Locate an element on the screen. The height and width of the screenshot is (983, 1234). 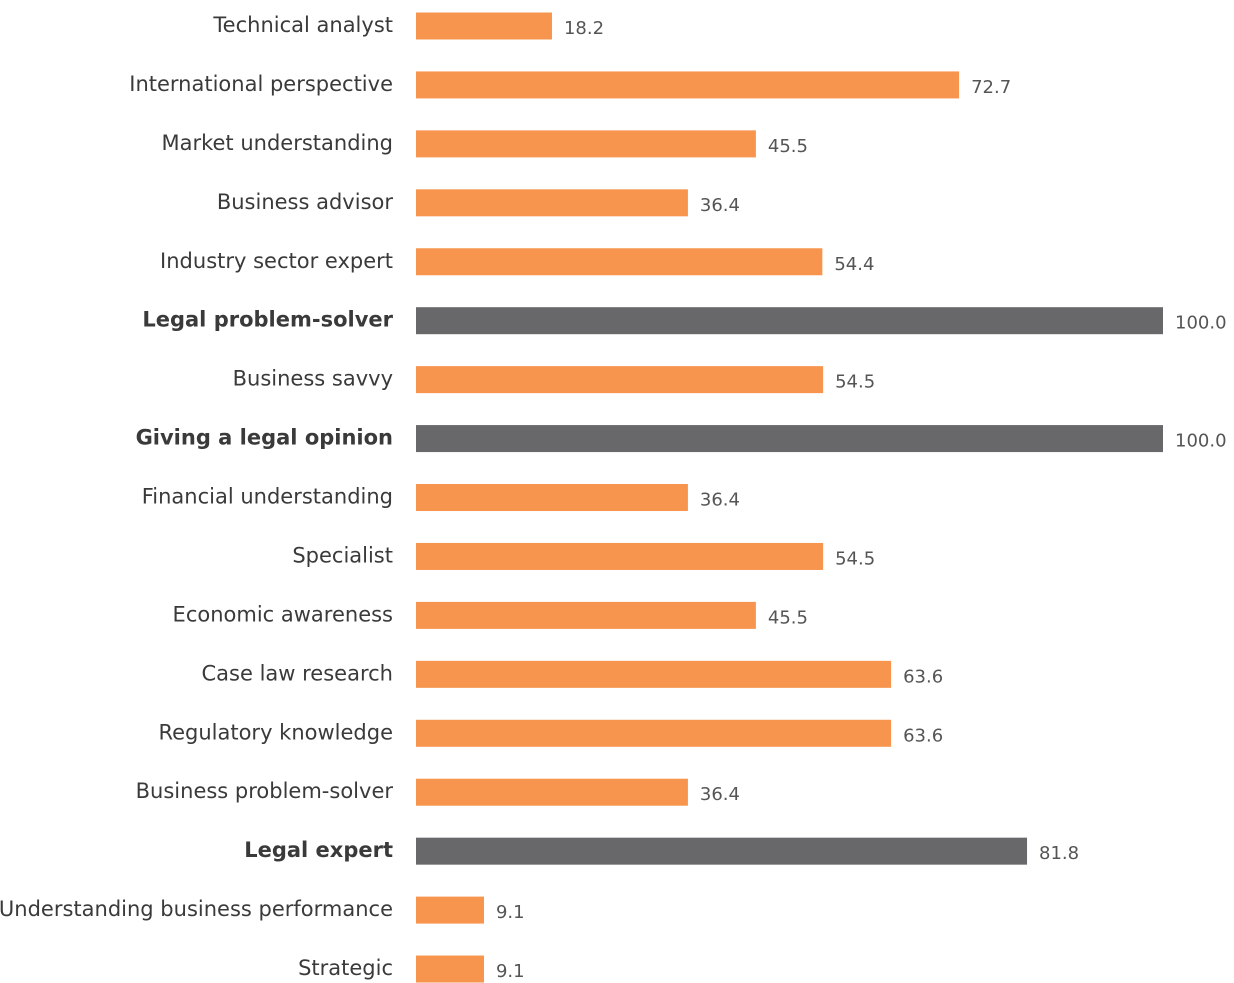
category-label: Business problem-solver is located at coordinates (265, 791).